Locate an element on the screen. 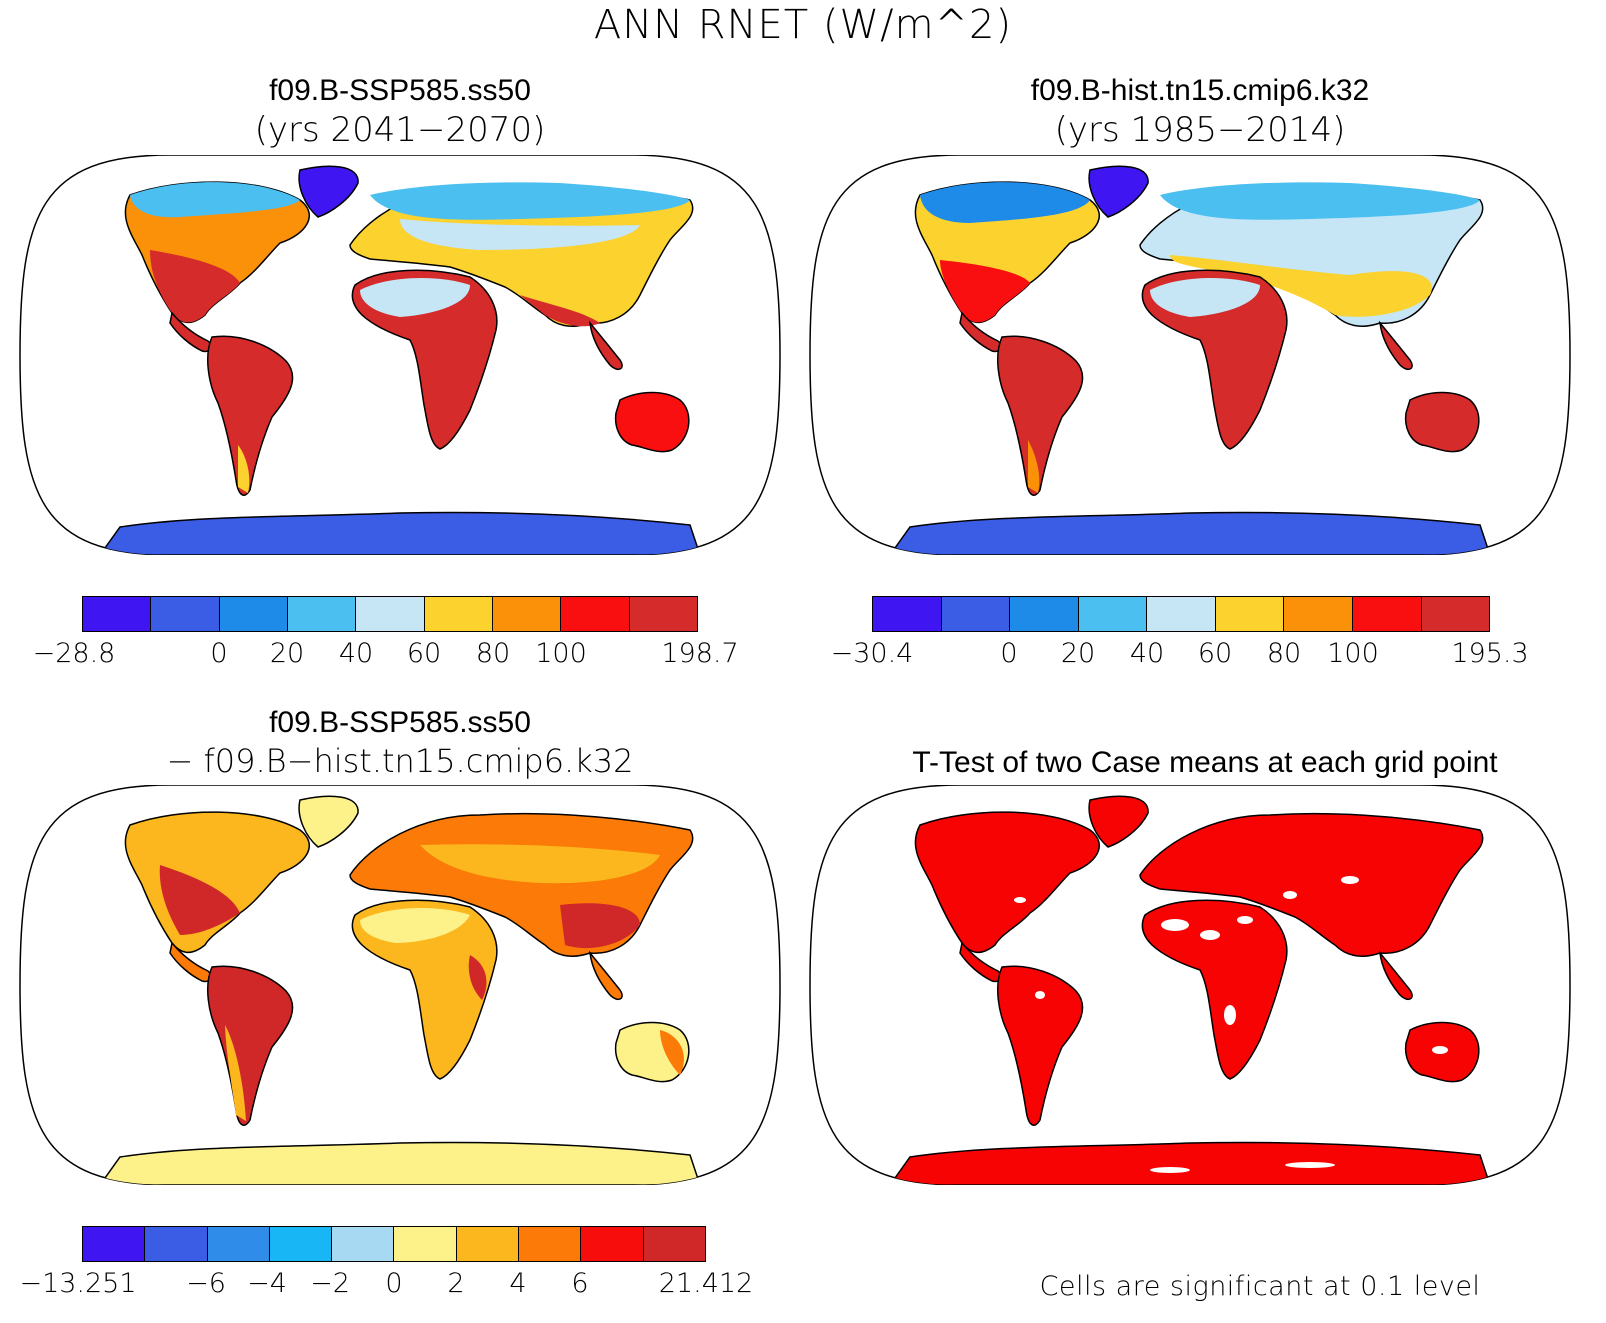 The height and width of the screenshot is (1323, 1606). colorbar-label: −2 is located at coordinates (330, 1283).